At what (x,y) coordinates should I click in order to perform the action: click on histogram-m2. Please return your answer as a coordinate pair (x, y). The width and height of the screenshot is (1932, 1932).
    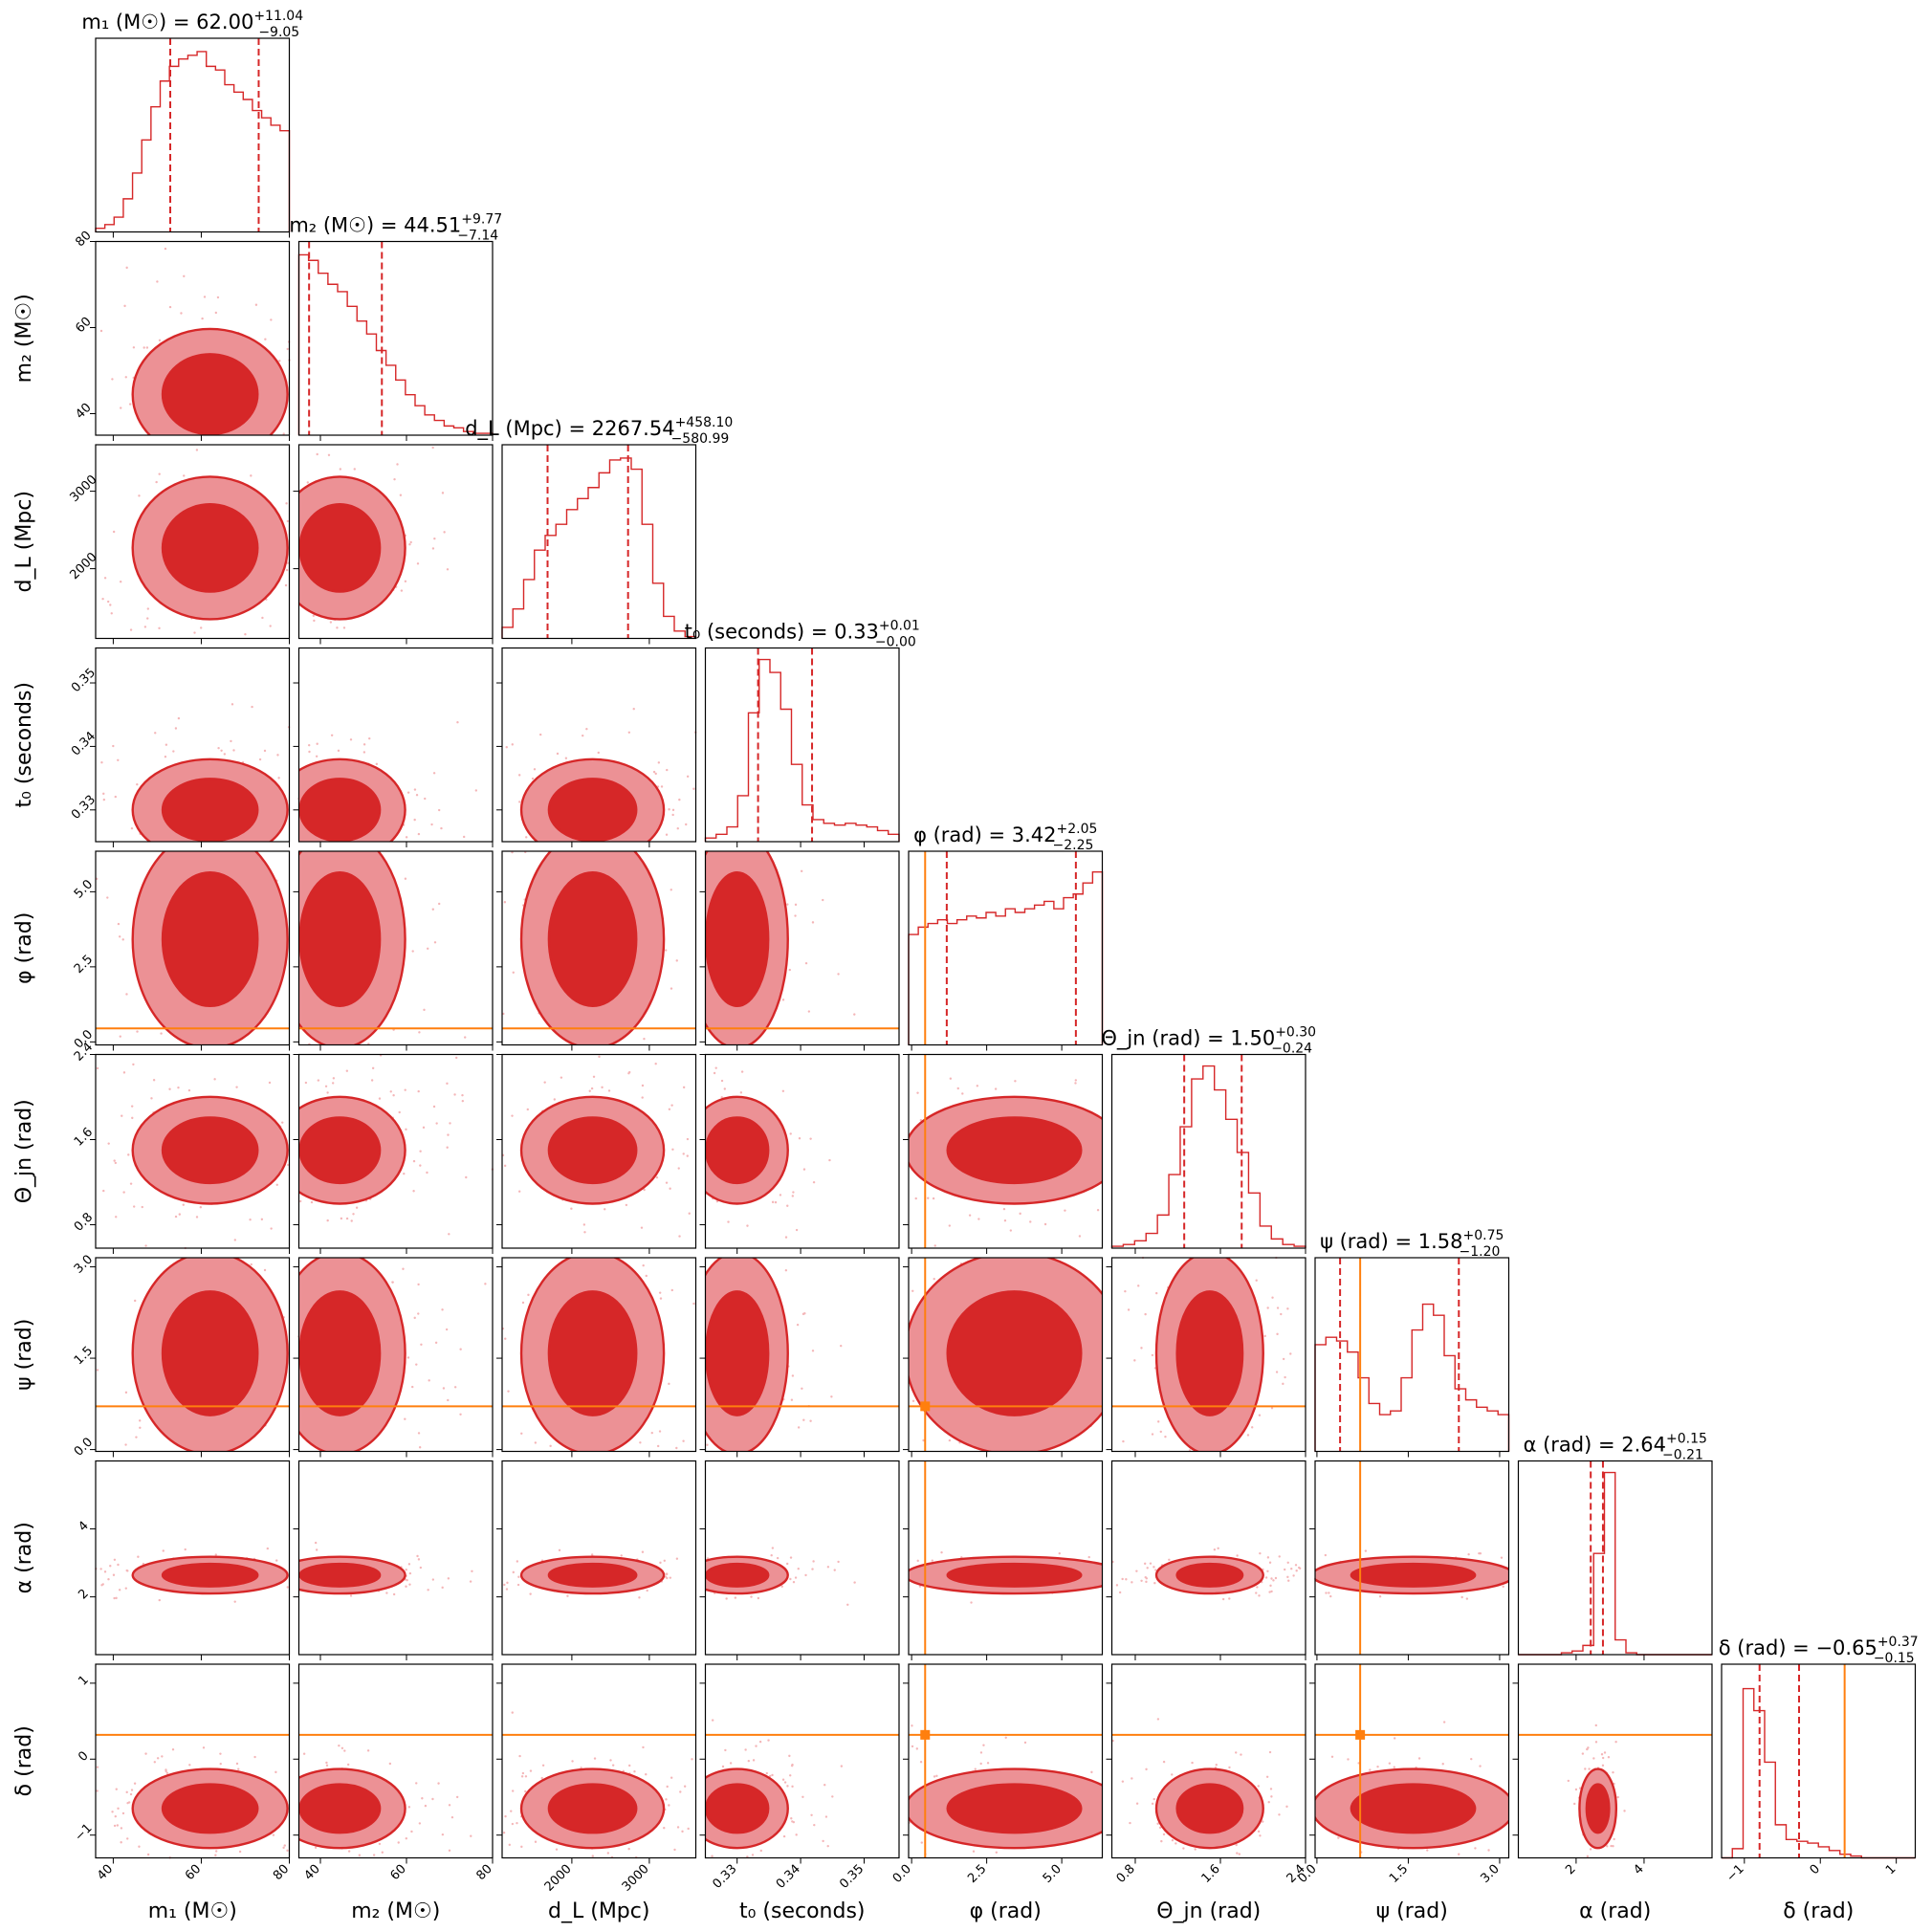
    Looking at the image, I should click on (395, 344).